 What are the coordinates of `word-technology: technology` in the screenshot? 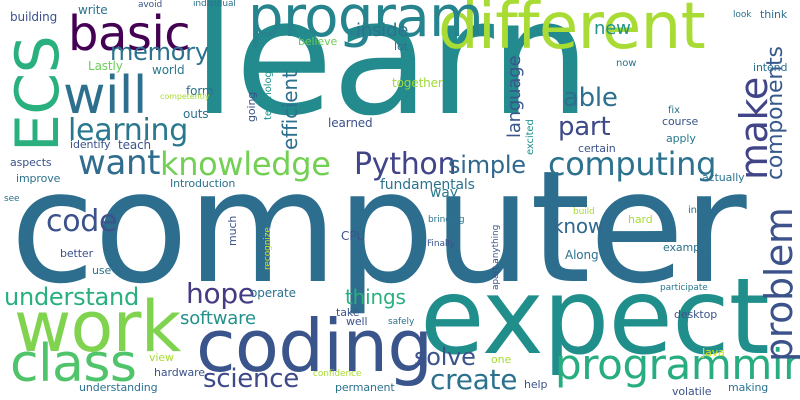 It's located at (268, 92).